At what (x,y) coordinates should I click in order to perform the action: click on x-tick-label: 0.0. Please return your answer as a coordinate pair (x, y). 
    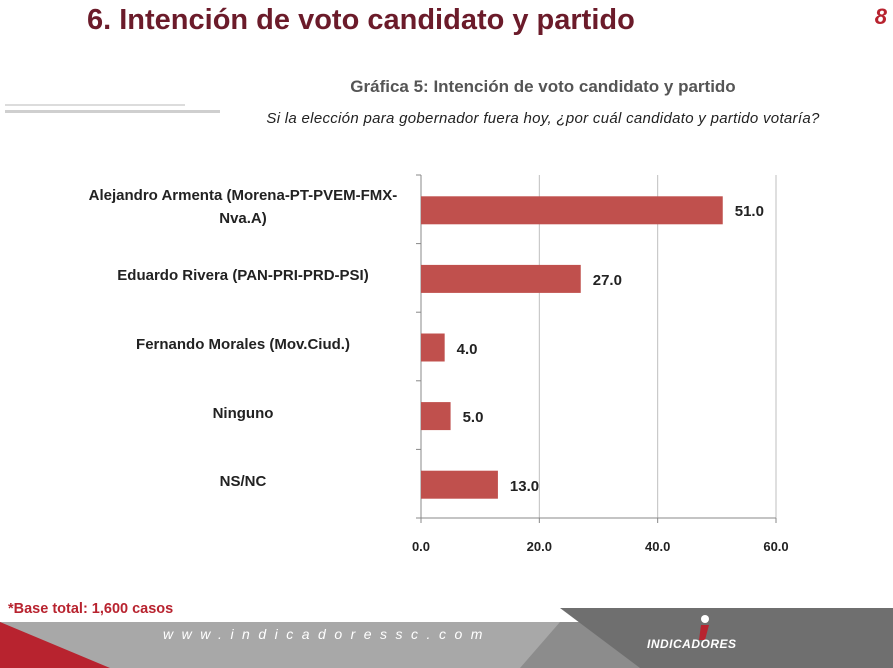
    Looking at the image, I should click on (421, 546).